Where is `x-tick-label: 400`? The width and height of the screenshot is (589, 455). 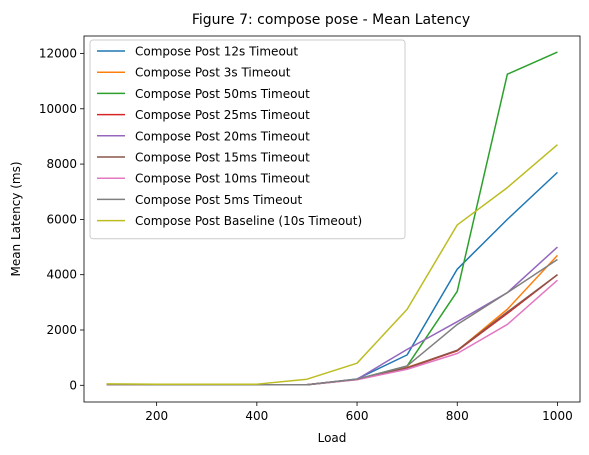 x-tick-label: 400 is located at coordinates (256, 416).